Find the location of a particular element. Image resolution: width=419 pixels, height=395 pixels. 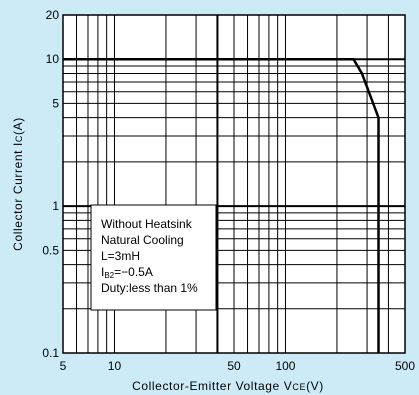

x-axis-label: Collector-Emitter Voltage VCE(V) is located at coordinates (228, 386).